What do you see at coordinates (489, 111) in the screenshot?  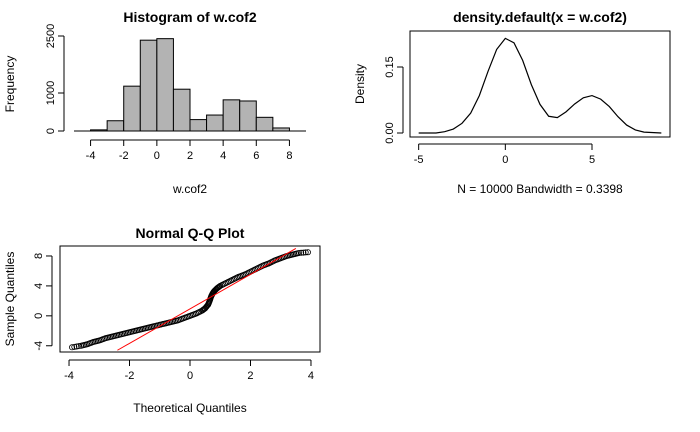 I see `density-axes: -5 0 5 0.00 0.15` at bounding box center [489, 111].